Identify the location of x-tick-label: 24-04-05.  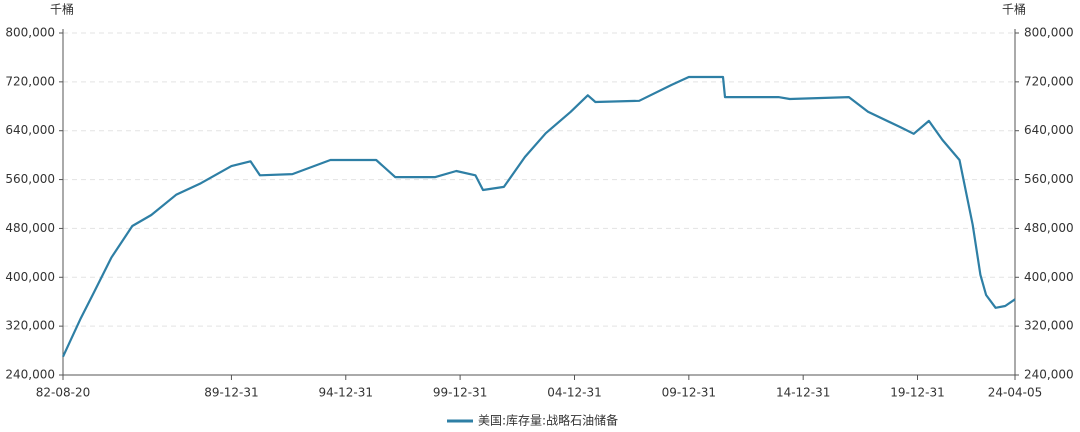
(1015, 393).